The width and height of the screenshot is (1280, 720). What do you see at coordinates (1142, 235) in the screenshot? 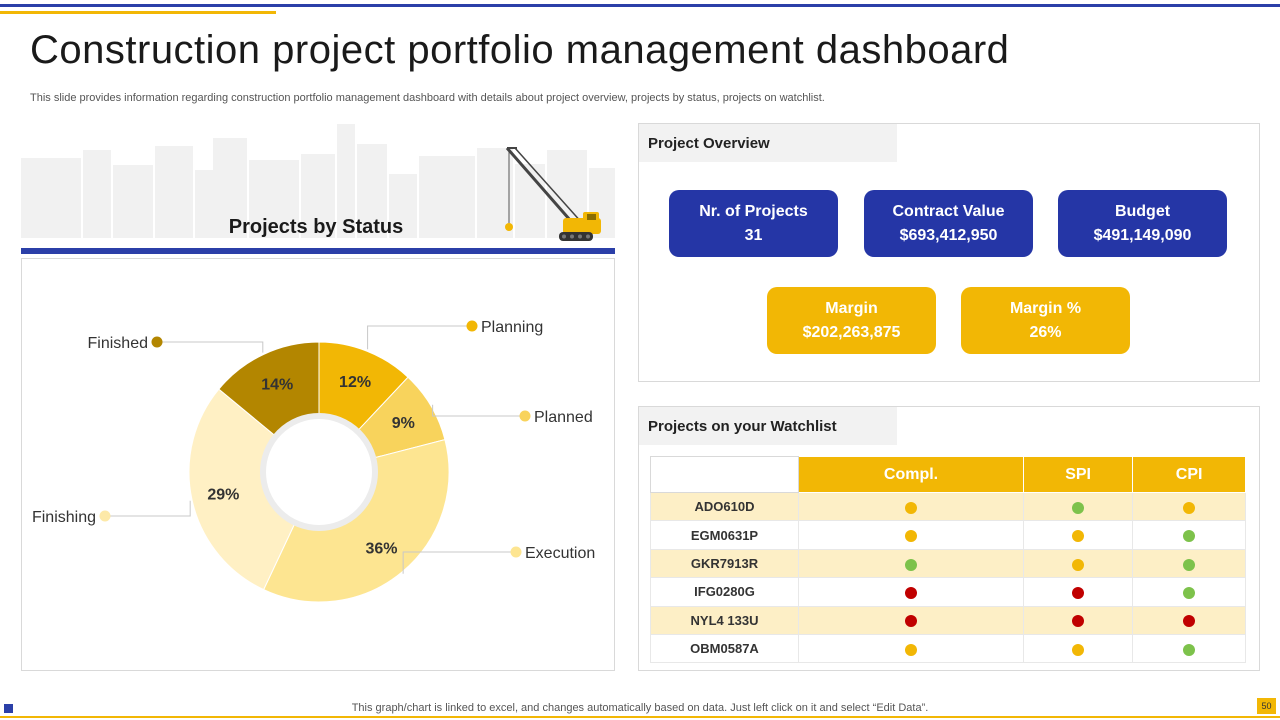
I see `kpi-value: $491,149,090` at bounding box center [1142, 235].